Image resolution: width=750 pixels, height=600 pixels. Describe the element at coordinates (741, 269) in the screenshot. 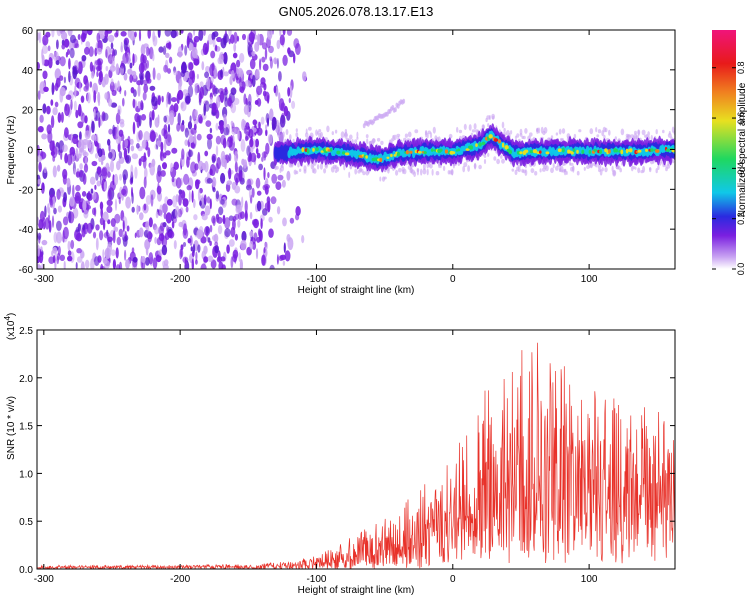

I see `colorbar-tick-label: 0.0` at that location.